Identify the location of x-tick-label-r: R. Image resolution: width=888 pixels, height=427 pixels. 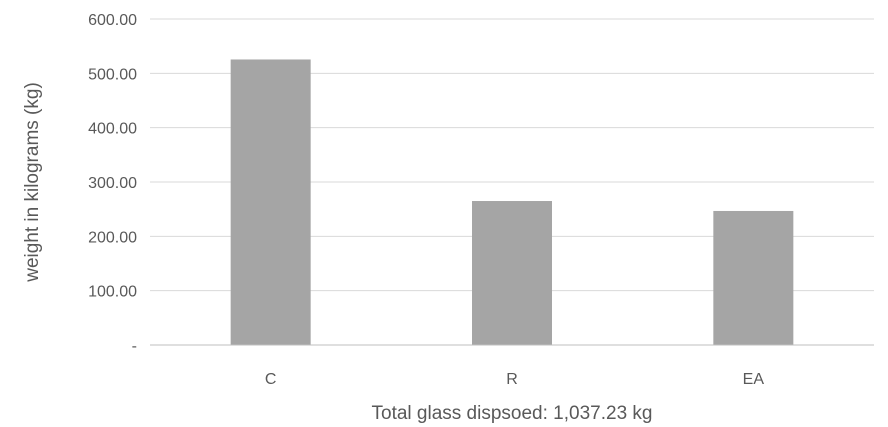
(512, 379).